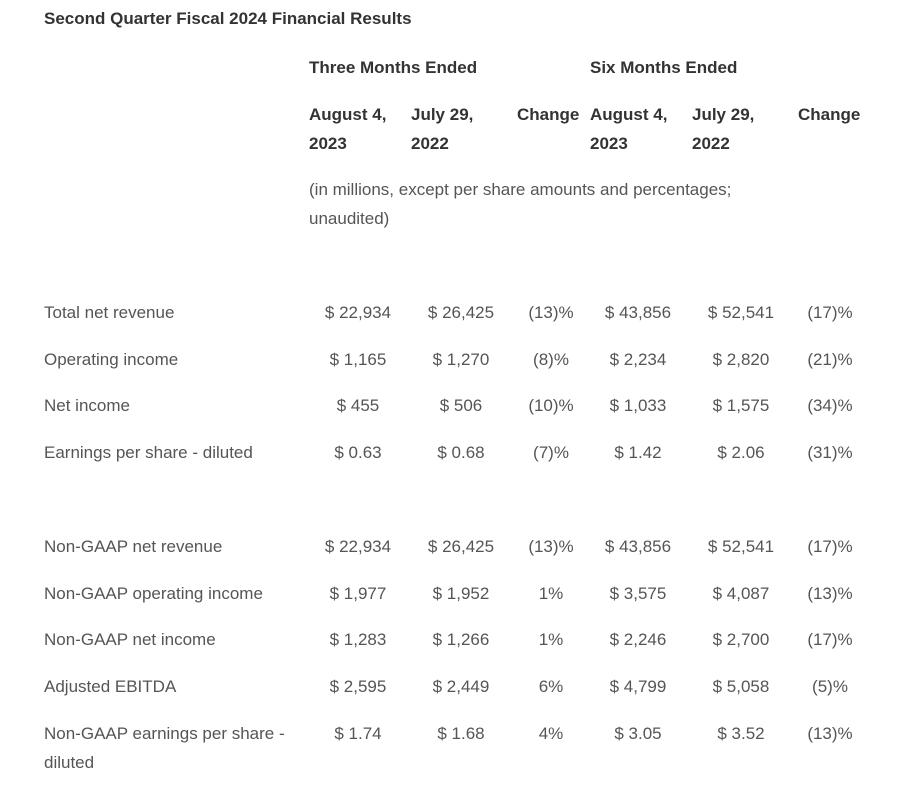 The width and height of the screenshot is (907, 789). Describe the element at coordinates (347, 129) in the screenshot. I see `header-col1: August 4, 2023` at that location.